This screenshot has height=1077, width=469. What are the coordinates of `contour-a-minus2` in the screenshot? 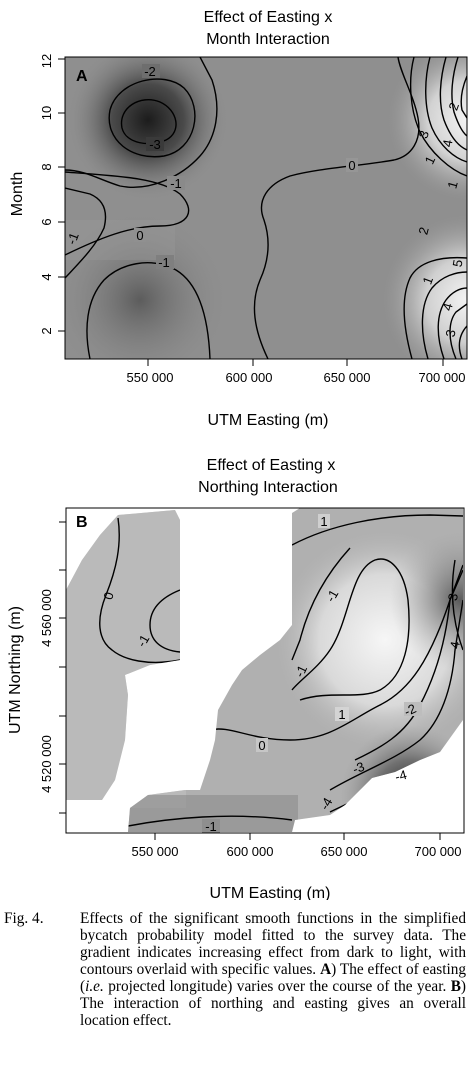 It's located at (152, 118).